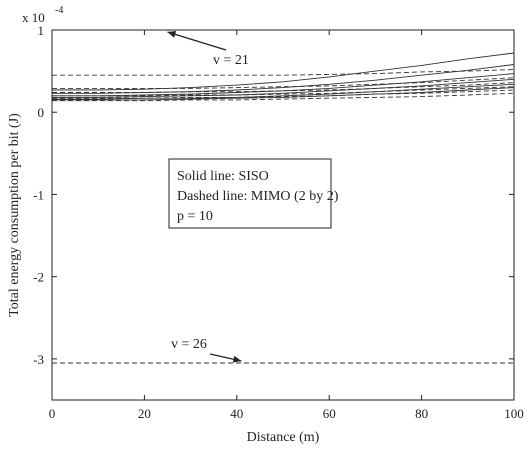 Image resolution: width=528 pixels, height=449 pixels. What do you see at coordinates (236, 413) in the screenshot?
I see `x-tick-label-2: 40` at bounding box center [236, 413].